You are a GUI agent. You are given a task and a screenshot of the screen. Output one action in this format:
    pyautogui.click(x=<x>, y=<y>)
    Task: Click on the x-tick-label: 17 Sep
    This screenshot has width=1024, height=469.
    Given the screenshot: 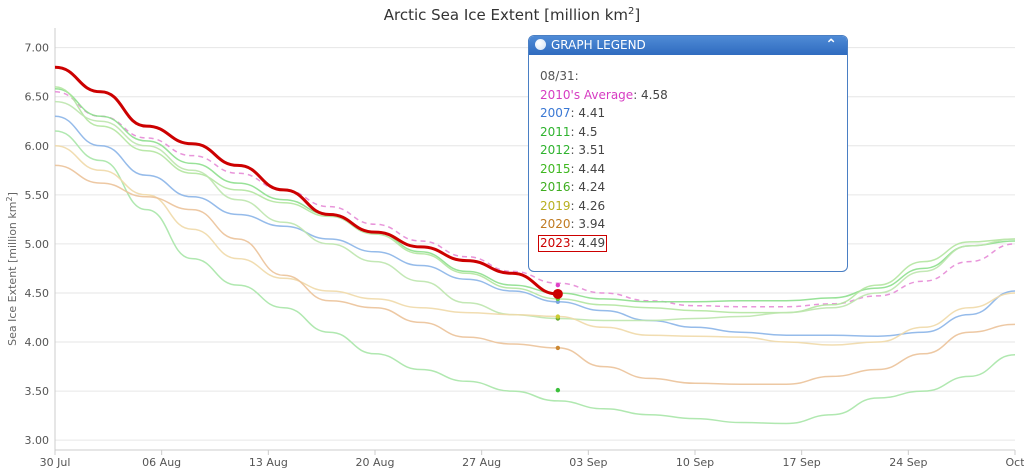 What is the action you would take?
    pyautogui.click(x=802, y=462)
    